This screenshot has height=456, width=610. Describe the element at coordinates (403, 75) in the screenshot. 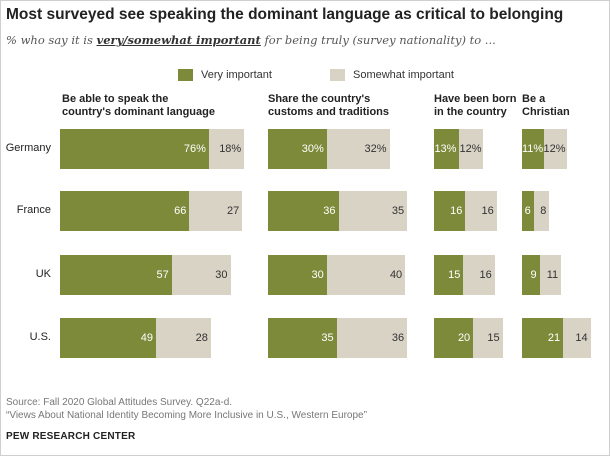

I see `legend-label-somewhat: Somewhat important` at that location.